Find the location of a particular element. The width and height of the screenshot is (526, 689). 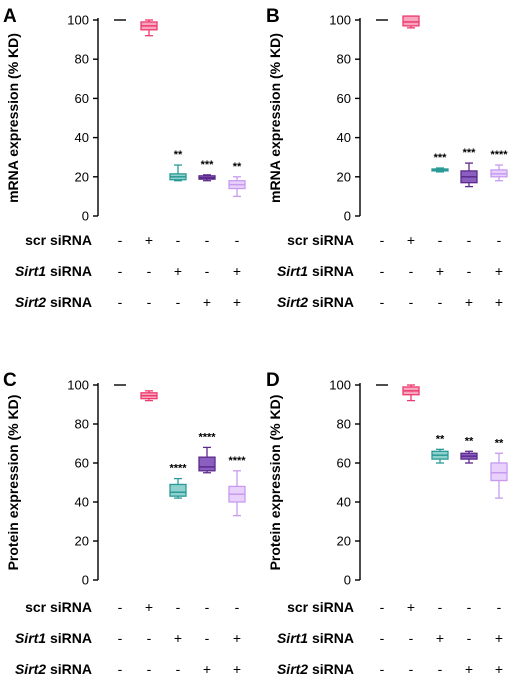

box-group-4: *** is located at coordinates (207, 170).